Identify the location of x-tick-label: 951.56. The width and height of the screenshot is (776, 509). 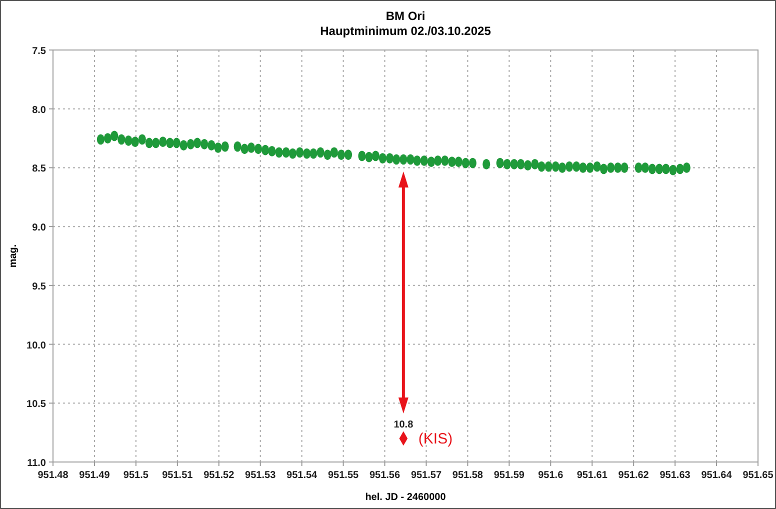
(384, 475).